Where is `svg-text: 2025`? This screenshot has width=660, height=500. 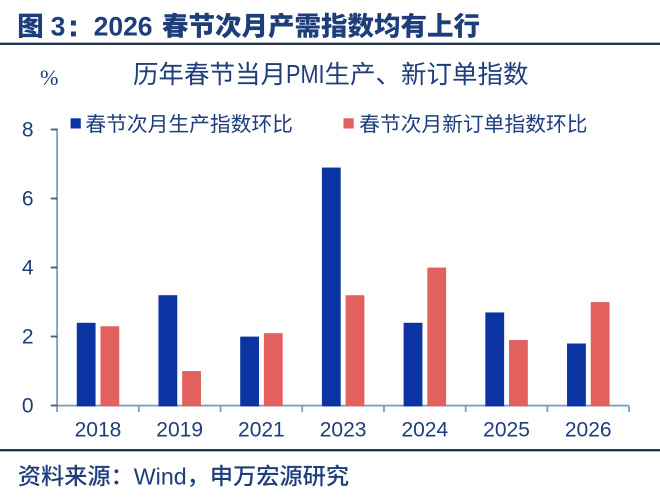 svg-text: 2025 is located at coordinates (506, 430).